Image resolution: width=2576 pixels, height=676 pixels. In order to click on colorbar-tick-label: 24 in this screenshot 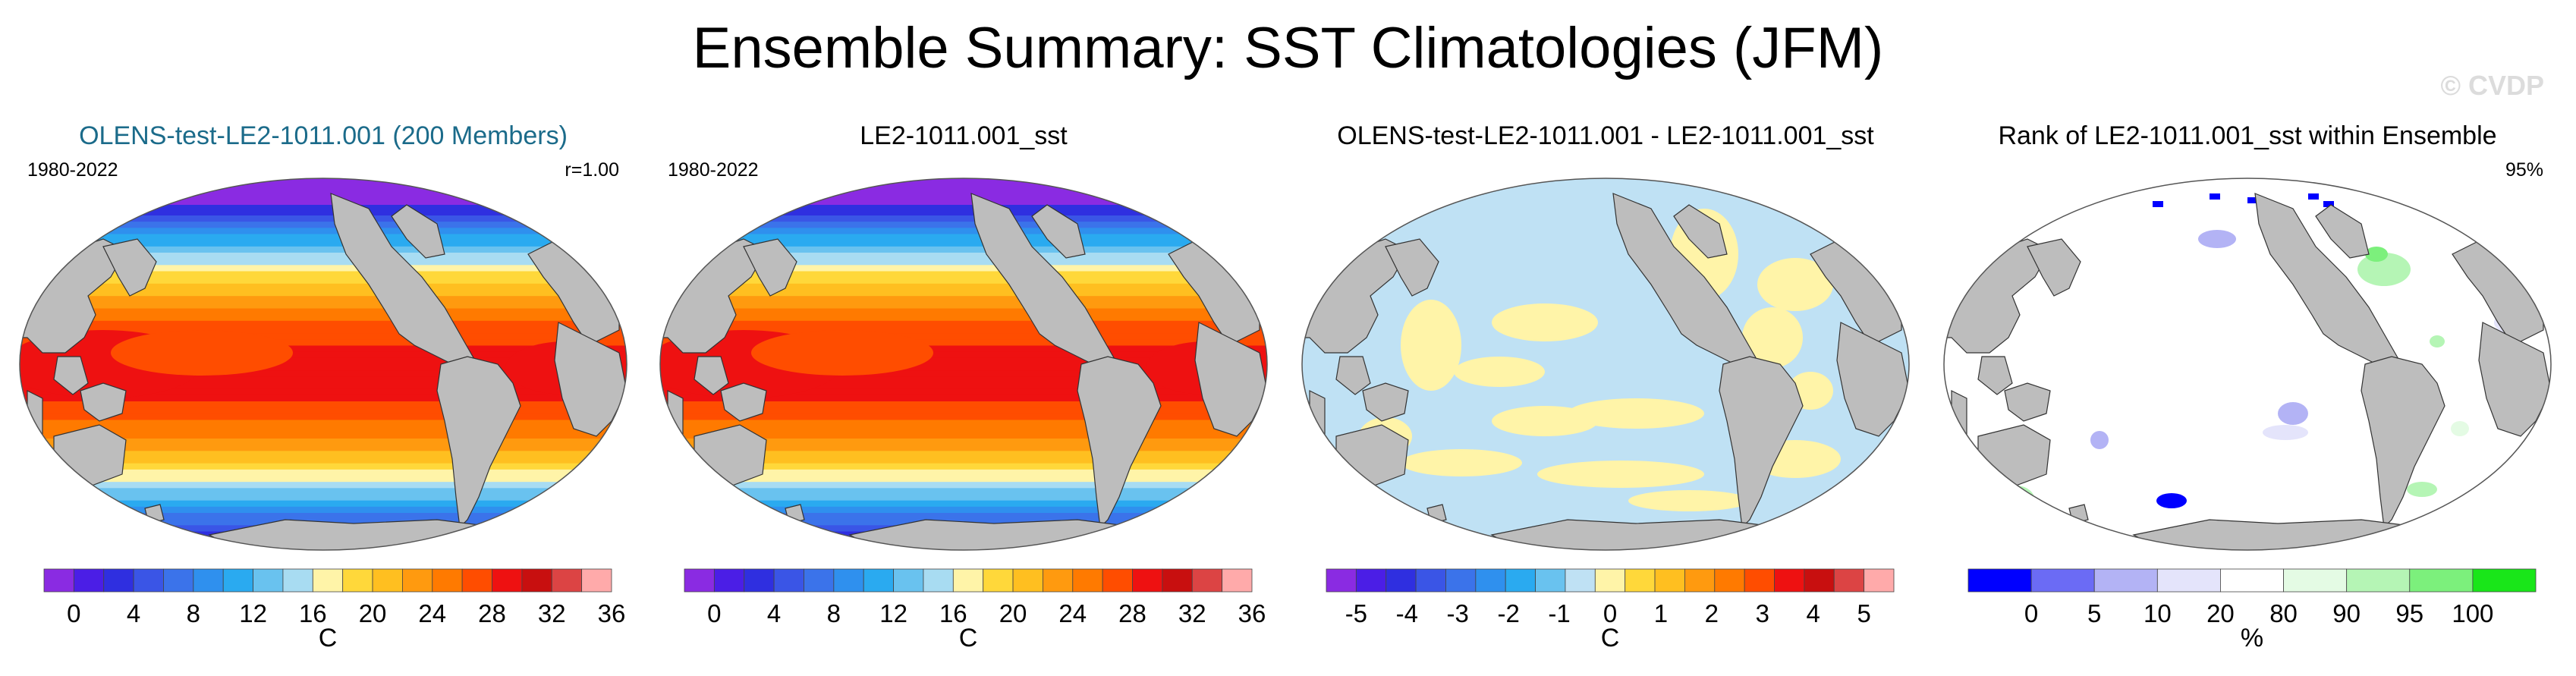, I will do `click(432, 613)`.